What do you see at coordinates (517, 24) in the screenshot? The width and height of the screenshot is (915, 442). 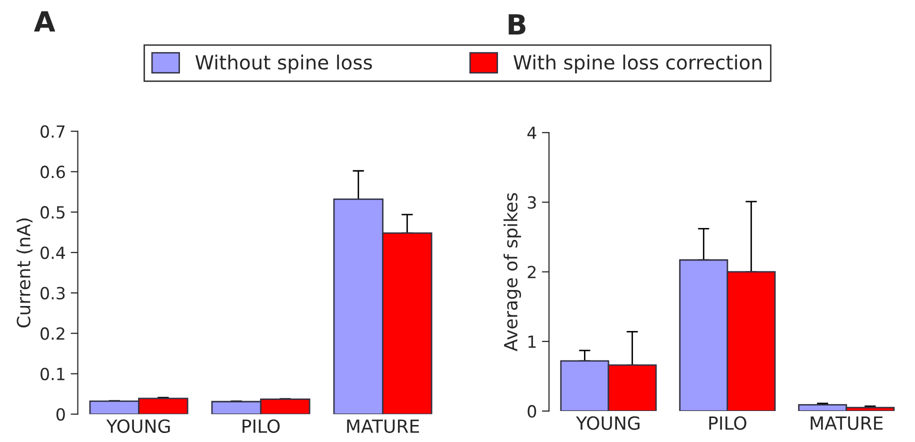 I see `chart-title: B` at bounding box center [517, 24].